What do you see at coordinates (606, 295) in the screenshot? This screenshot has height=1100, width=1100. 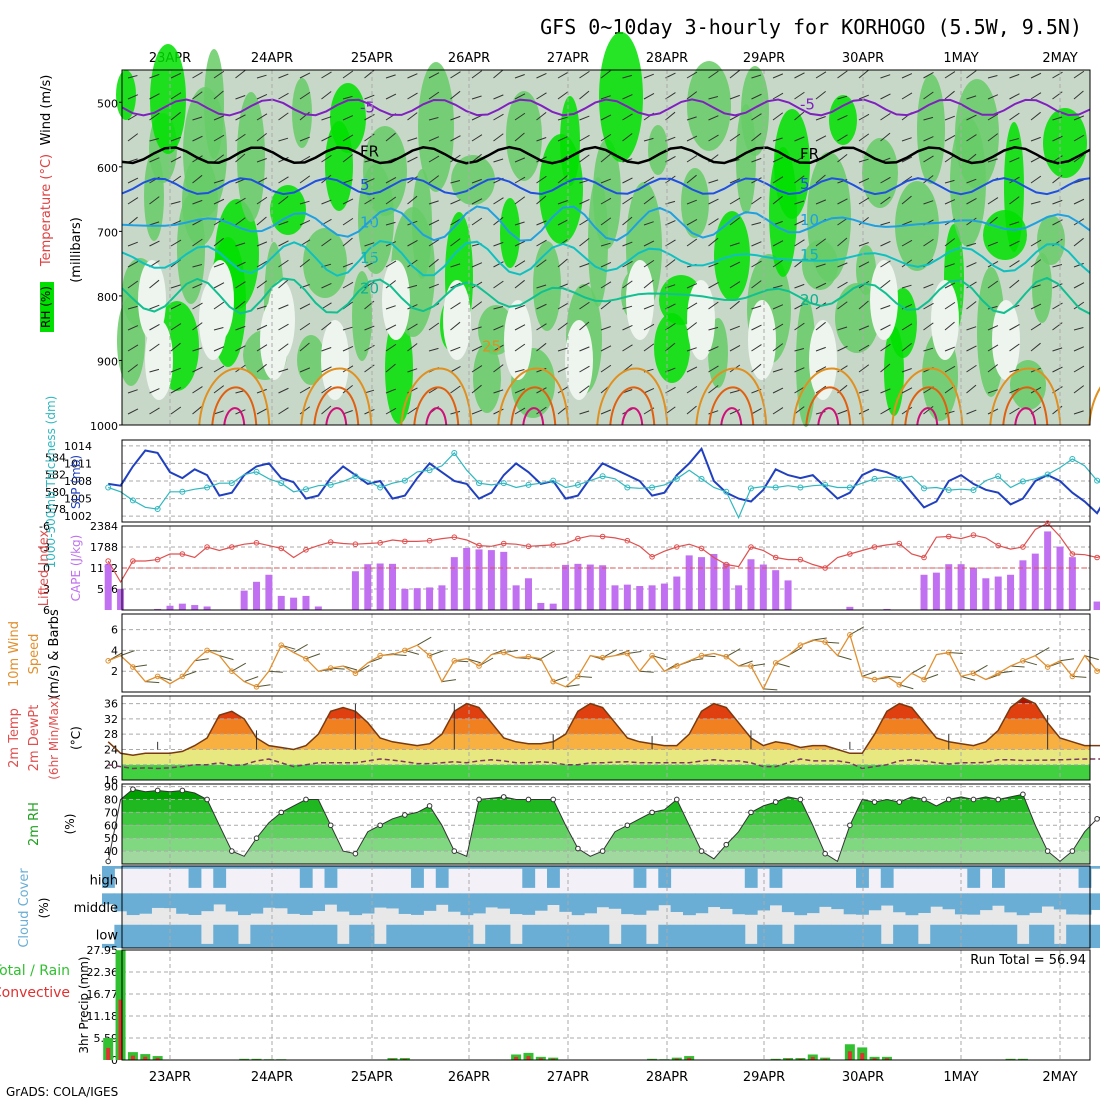 I see `isotherm-line` at bounding box center [606, 295].